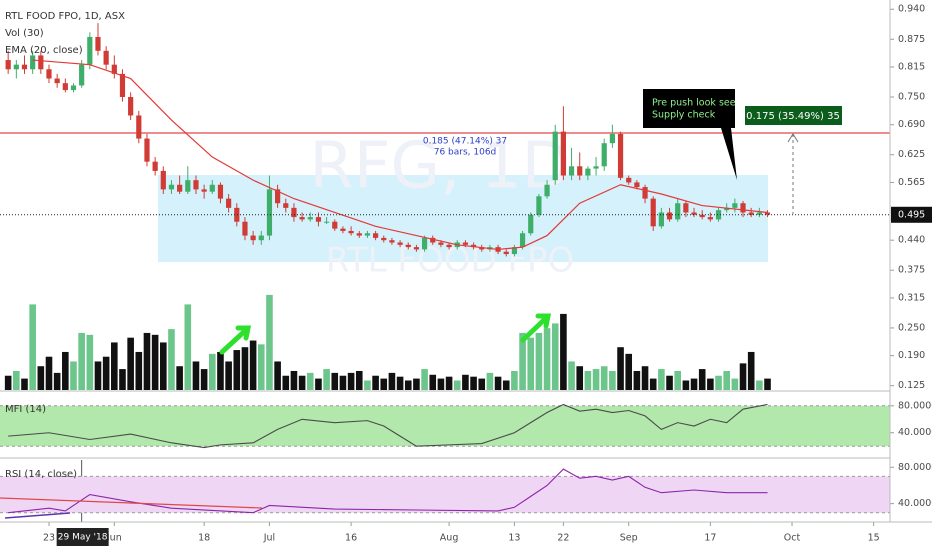 The image size is (932, 550). I want to click on last-price-box, so click(911, 214).